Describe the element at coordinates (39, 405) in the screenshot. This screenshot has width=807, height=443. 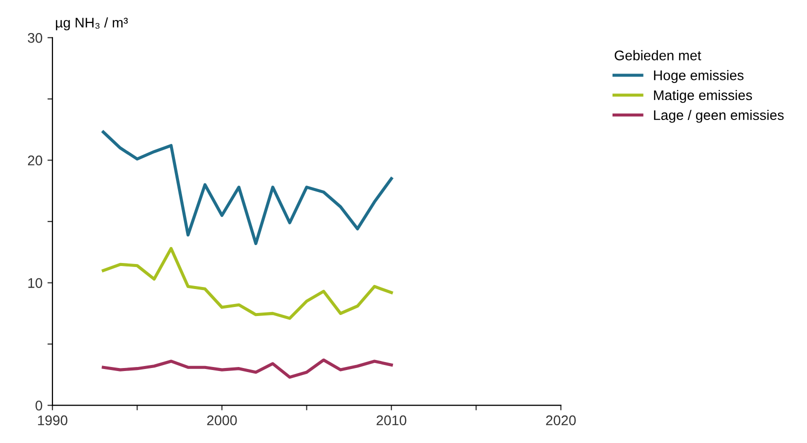
I see `y-tick-label: 0` at that location.